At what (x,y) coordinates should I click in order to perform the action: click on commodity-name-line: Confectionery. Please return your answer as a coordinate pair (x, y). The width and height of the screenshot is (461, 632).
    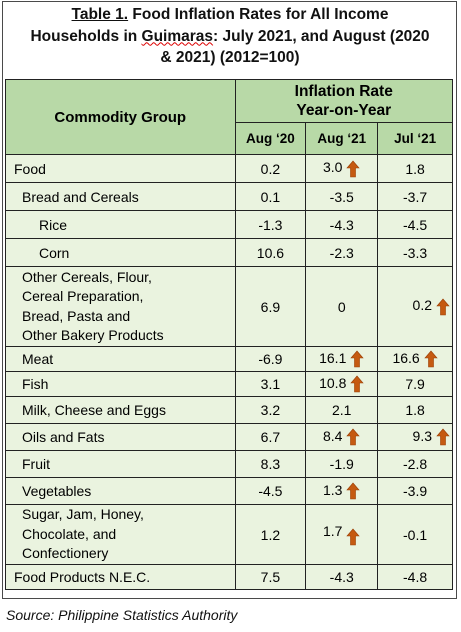
    Looking at the image, I should click on (65, 553).